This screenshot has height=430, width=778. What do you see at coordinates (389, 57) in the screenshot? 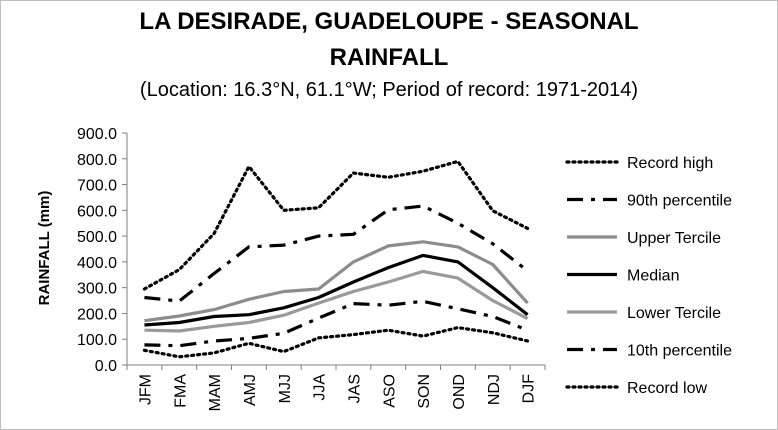
I see `chart-title-line2: RAINFALL` at bounding box center [389, 57].